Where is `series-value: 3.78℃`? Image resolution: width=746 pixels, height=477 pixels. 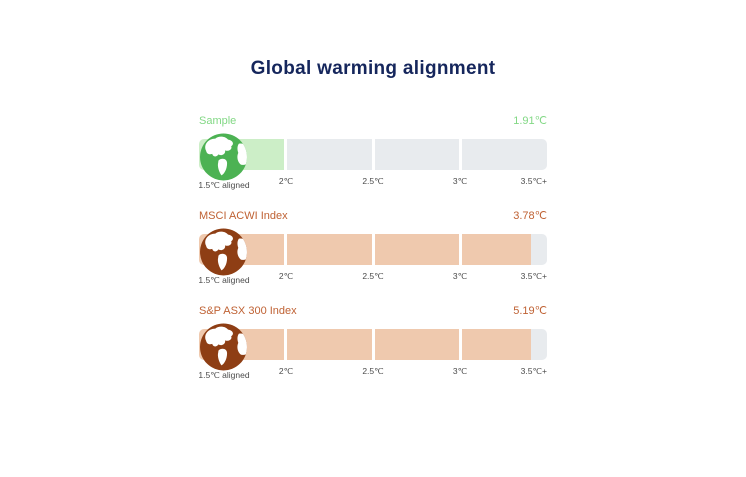
series-value: 3.78℃ is located at coordinates (530, 216).